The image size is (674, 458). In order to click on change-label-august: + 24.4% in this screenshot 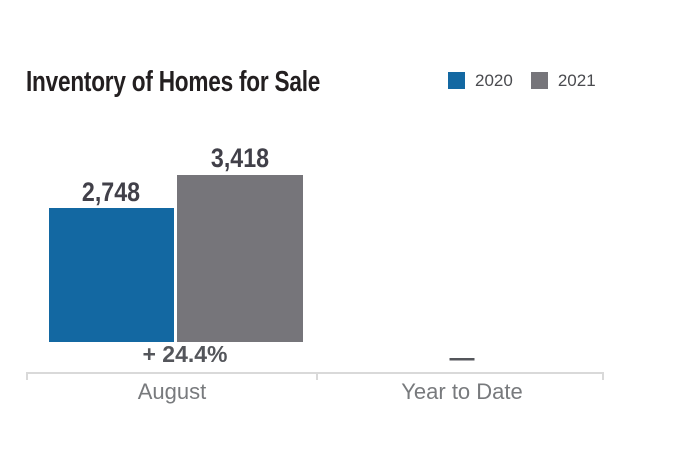, I will do `click(185, 354)`.